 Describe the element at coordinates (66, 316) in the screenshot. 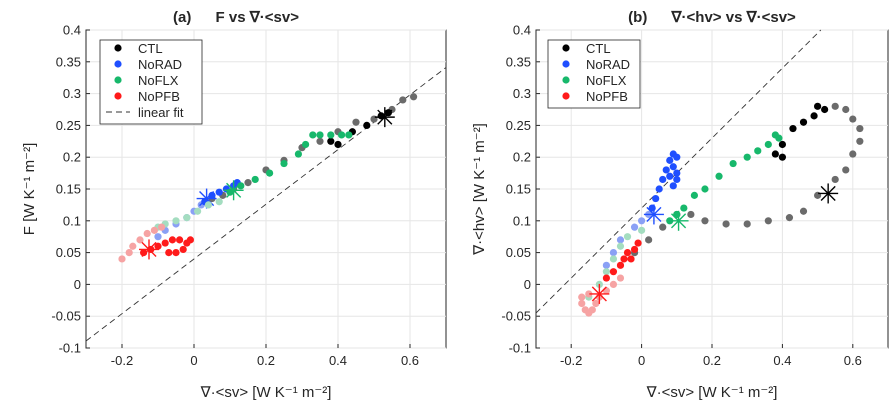

I see `y-tick-label: -0.05` at that location.